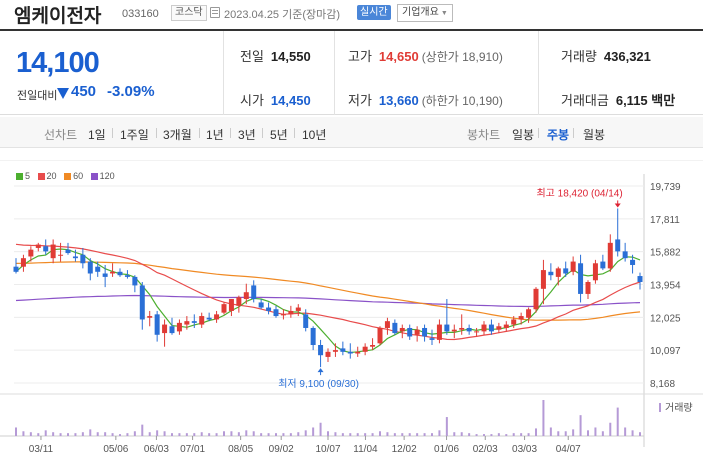 This screenshot has width=703, height=457. Describe the element at coordinates (485, 449) in the screenshot. I see `x-tick-label: 02/03` at that location.